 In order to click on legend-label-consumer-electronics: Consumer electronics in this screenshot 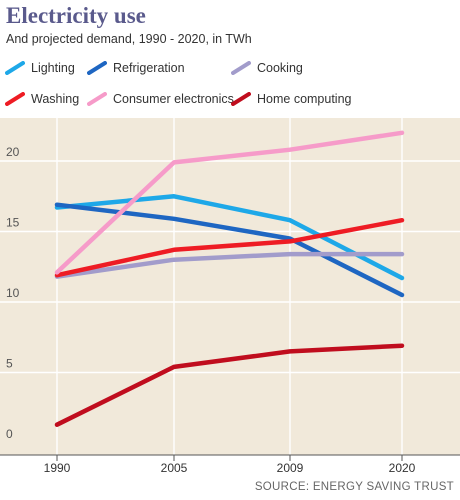, I will do `click(173, 99)`.